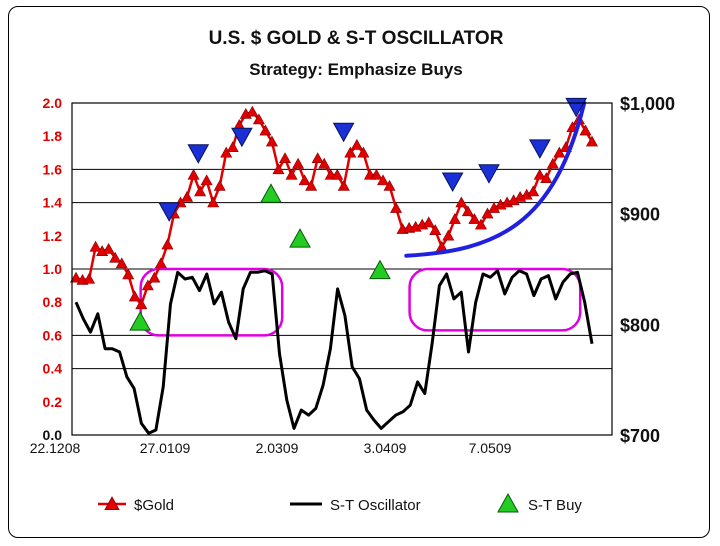 Image resolution: width=720 pixels, height=546 pixels. I want to click on left-tick-label: 1.6, so click(53, 169).